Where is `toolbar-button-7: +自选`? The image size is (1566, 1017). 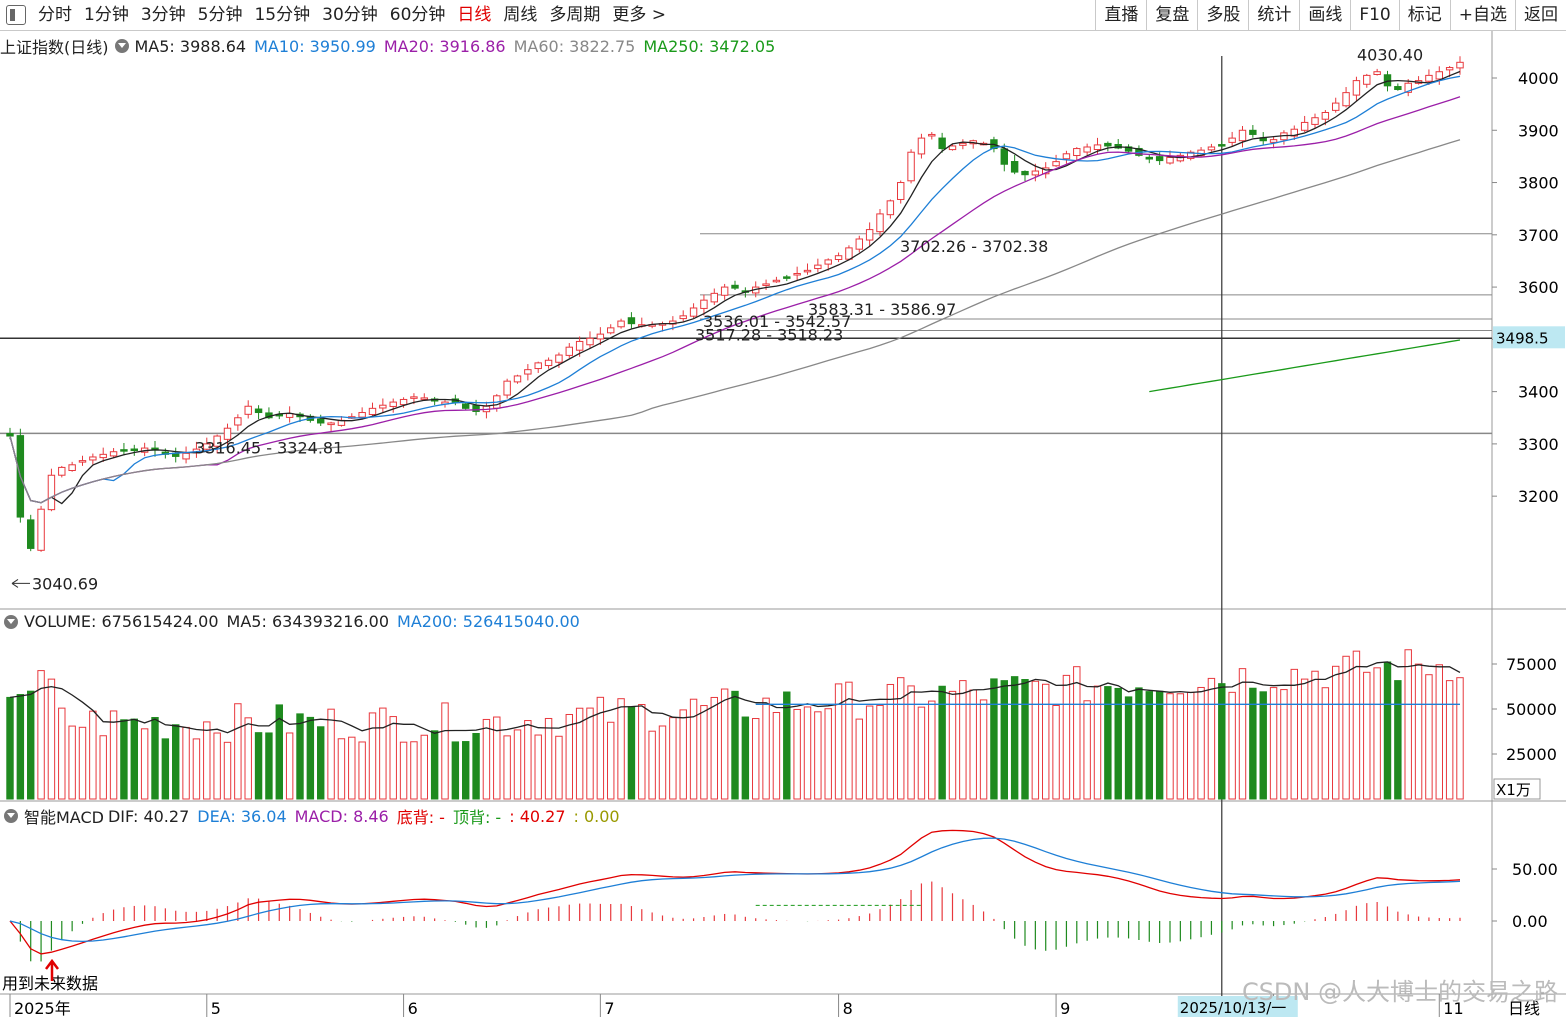 toolbar-button-7: +自选 is located at coordinates (1482, 15).